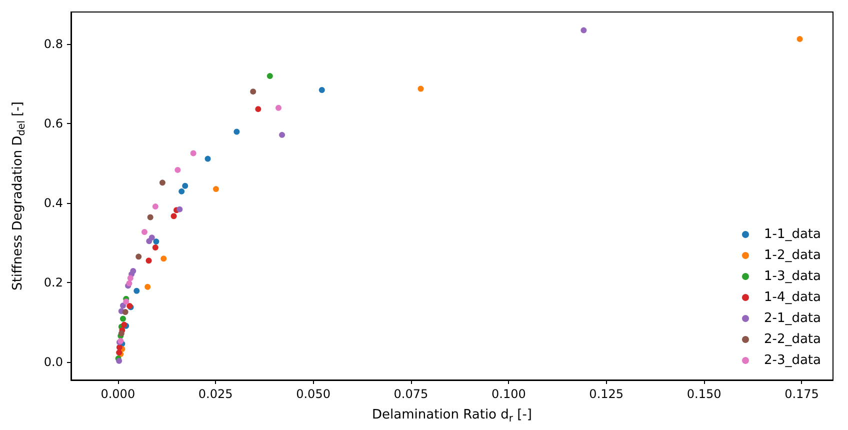 The image size is (848, 430). What do you see at coordinates (792, 255) in the screenshot?
I see `legend-label: 1-2_data` at bounding box center [792, 255].